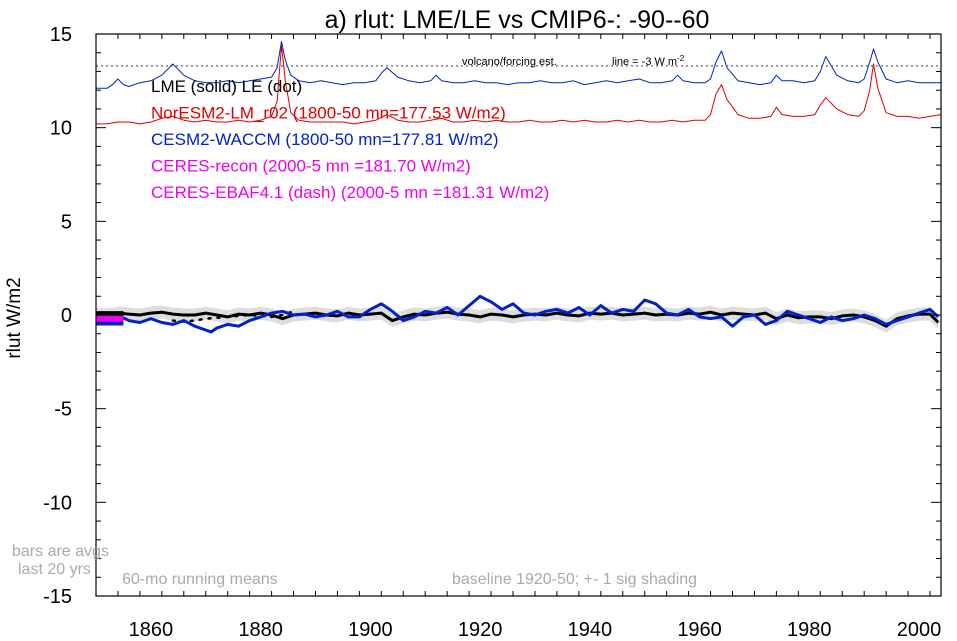 The image size is (957, 641). I want to click on y-tick-label: -15, so click(57, 597).